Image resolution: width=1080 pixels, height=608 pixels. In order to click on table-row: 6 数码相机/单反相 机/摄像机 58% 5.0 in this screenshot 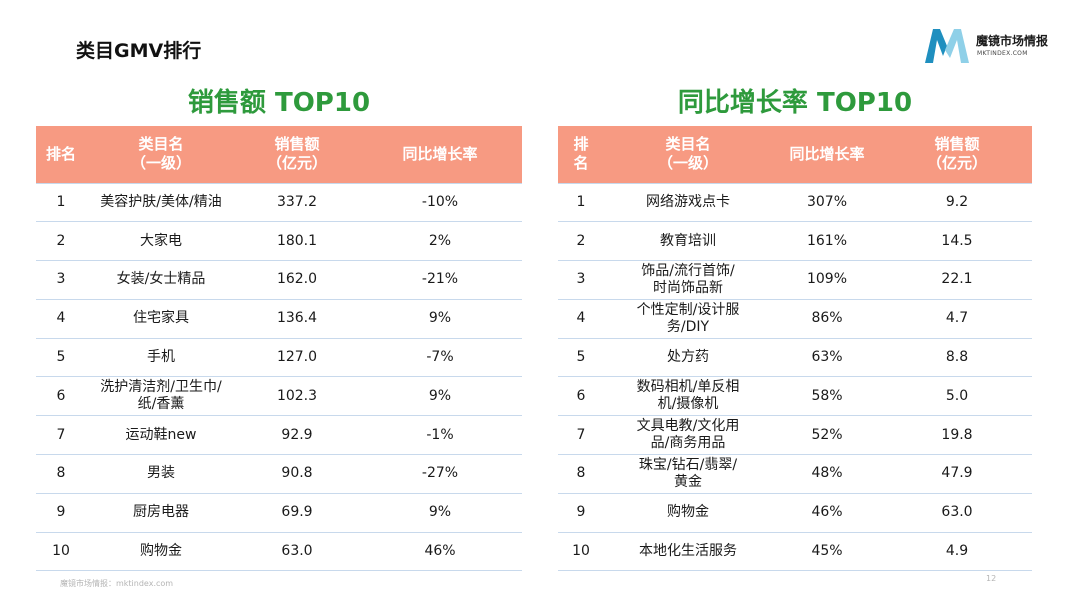, I will do `click(795, 396)`.